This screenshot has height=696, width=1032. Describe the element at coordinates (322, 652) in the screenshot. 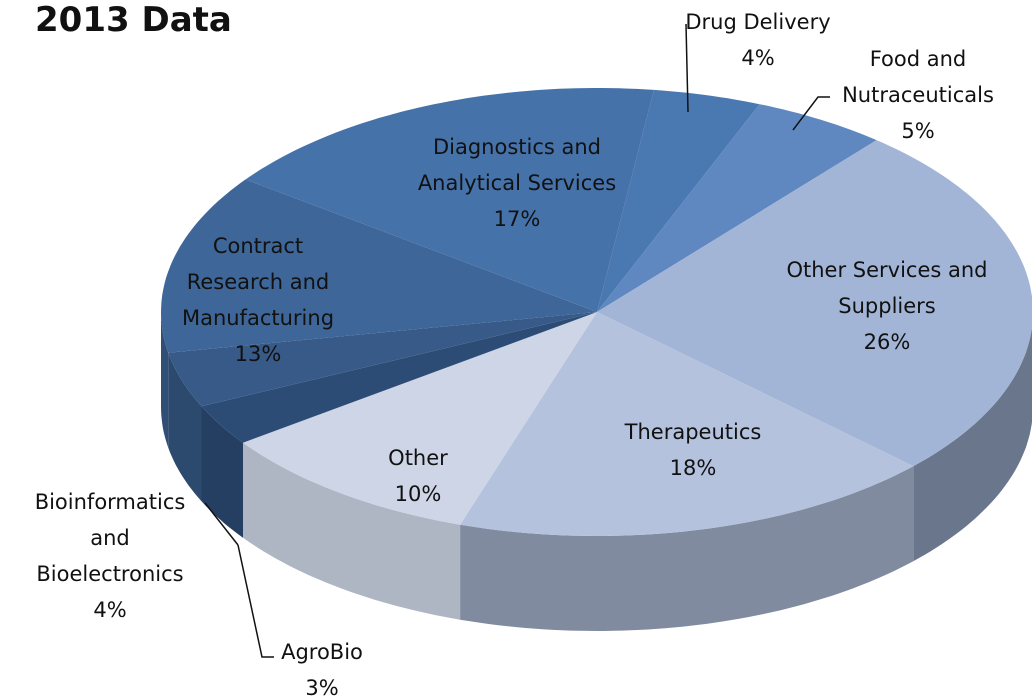

I see `slice-label: AgroBio` at that location.